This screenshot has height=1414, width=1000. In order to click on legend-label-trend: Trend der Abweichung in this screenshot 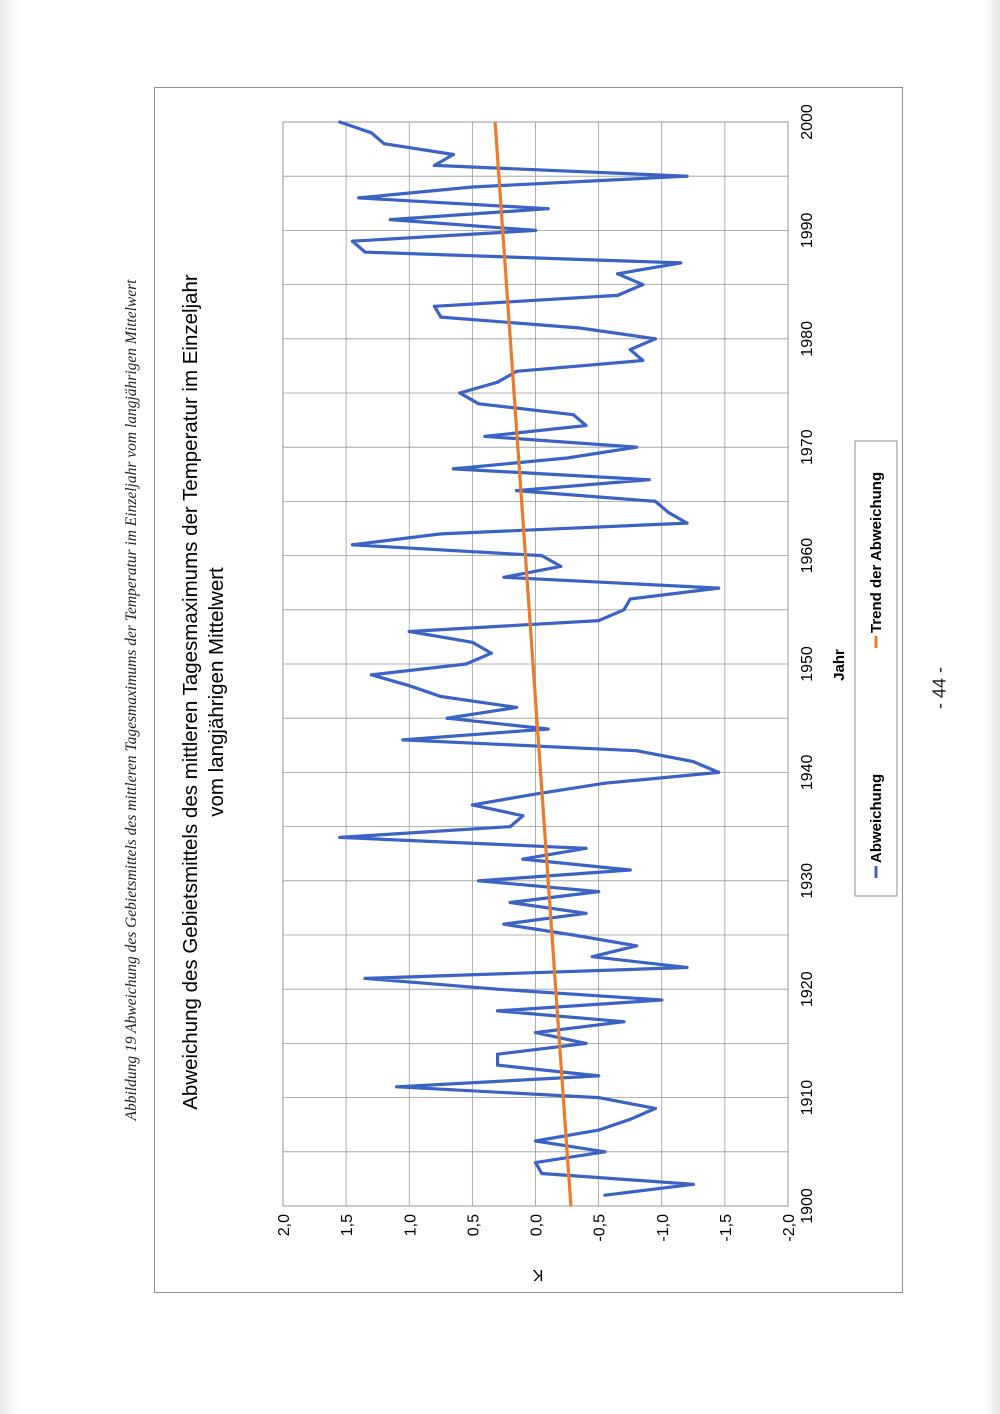, I will do `click(876, 552)`.